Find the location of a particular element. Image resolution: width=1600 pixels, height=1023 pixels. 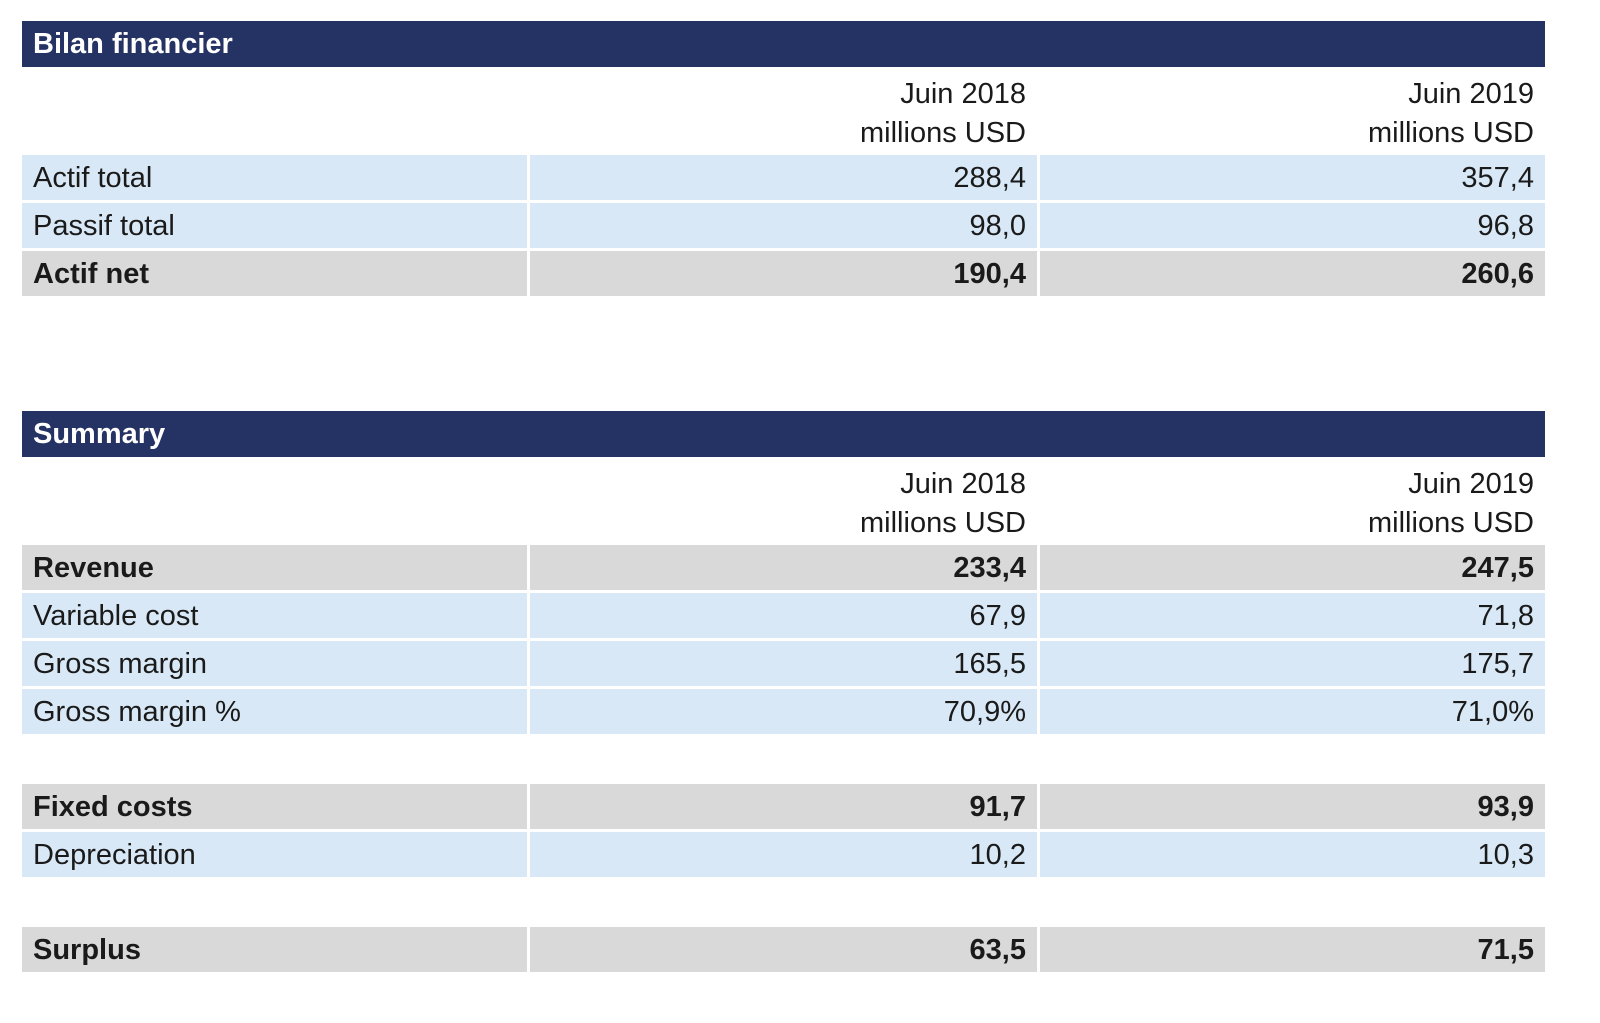

value-2018: 91,7 is located at coordinates (783, 806).